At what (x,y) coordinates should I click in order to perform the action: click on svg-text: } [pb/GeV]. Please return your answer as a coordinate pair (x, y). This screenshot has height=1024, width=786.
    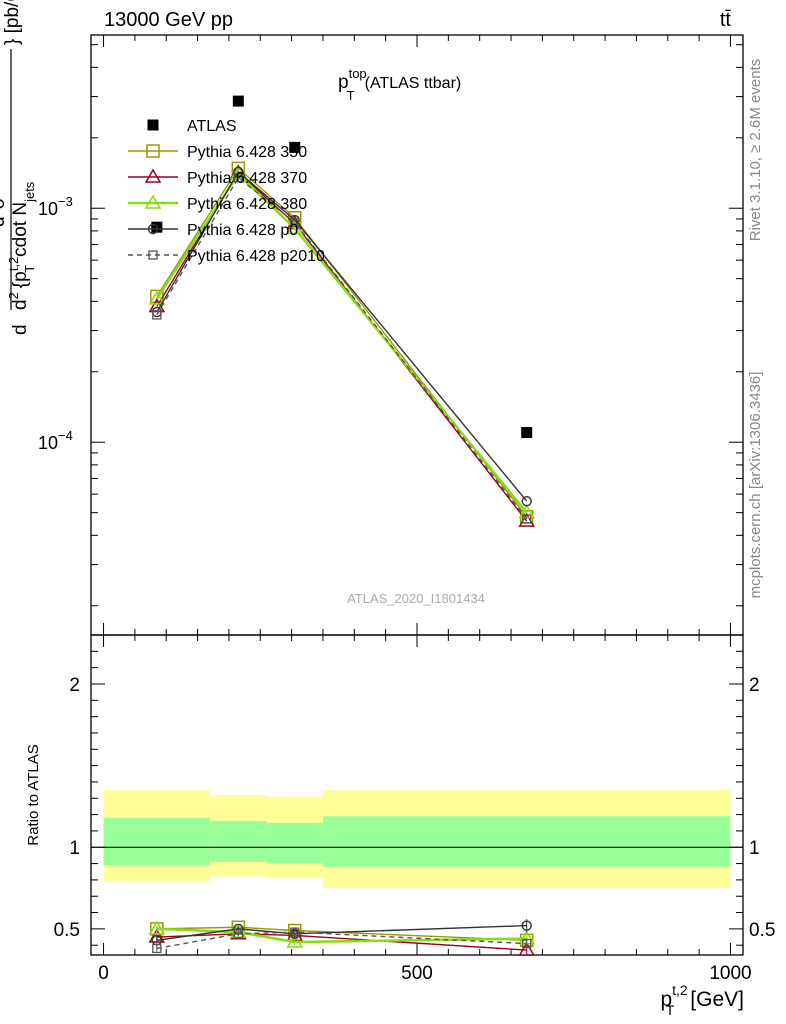
    Looking at the image, I should click on (12, 22).